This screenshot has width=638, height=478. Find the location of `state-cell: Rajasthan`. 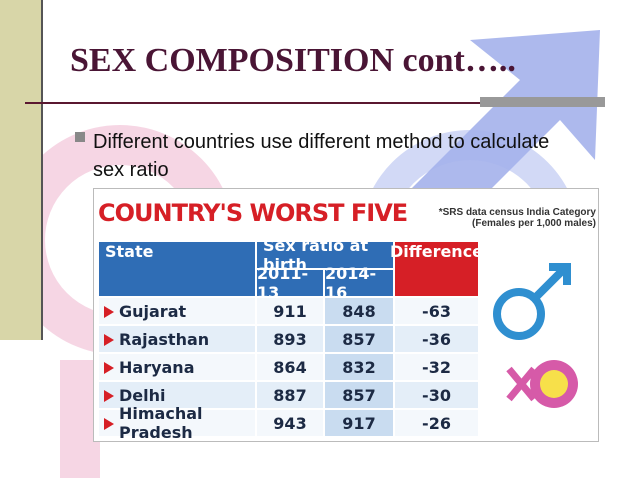

state-cell: Rajasthan is located at coordinates (177, 339).